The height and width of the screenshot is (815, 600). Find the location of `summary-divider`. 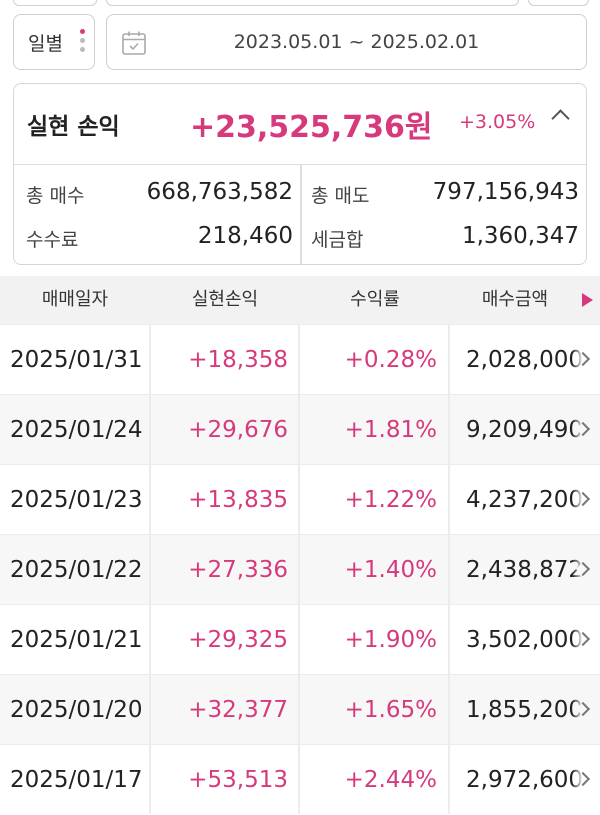

summary-divider is located at coordinates (301, 214).